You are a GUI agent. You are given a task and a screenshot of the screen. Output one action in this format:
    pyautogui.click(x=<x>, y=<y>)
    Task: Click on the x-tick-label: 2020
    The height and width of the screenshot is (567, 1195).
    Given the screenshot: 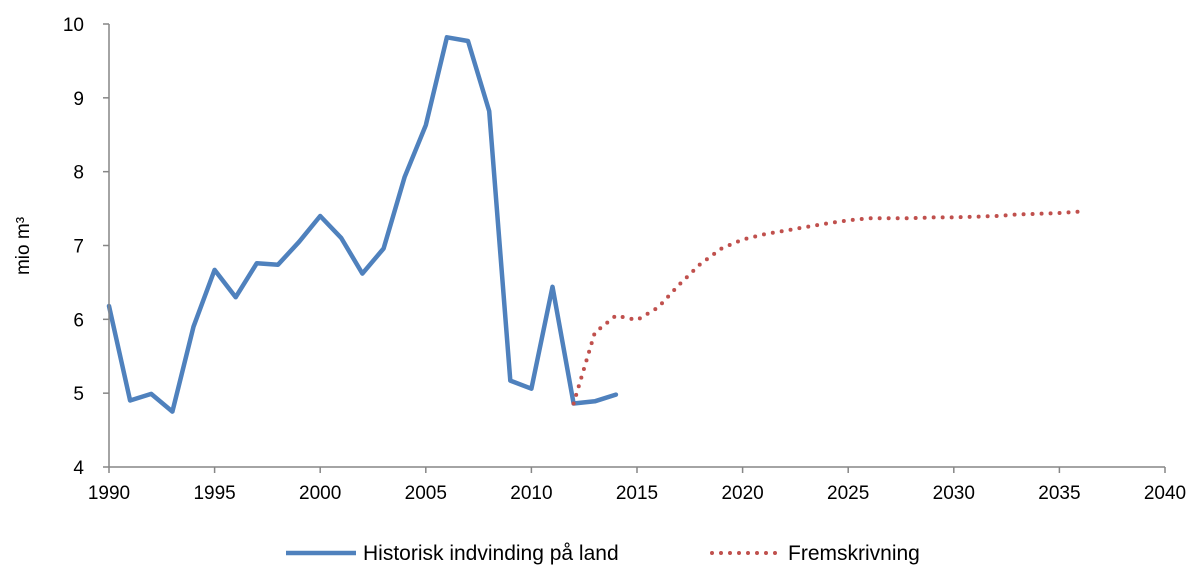 What is the action you would take?
    pyautogui.click(x=742, y=493)
    